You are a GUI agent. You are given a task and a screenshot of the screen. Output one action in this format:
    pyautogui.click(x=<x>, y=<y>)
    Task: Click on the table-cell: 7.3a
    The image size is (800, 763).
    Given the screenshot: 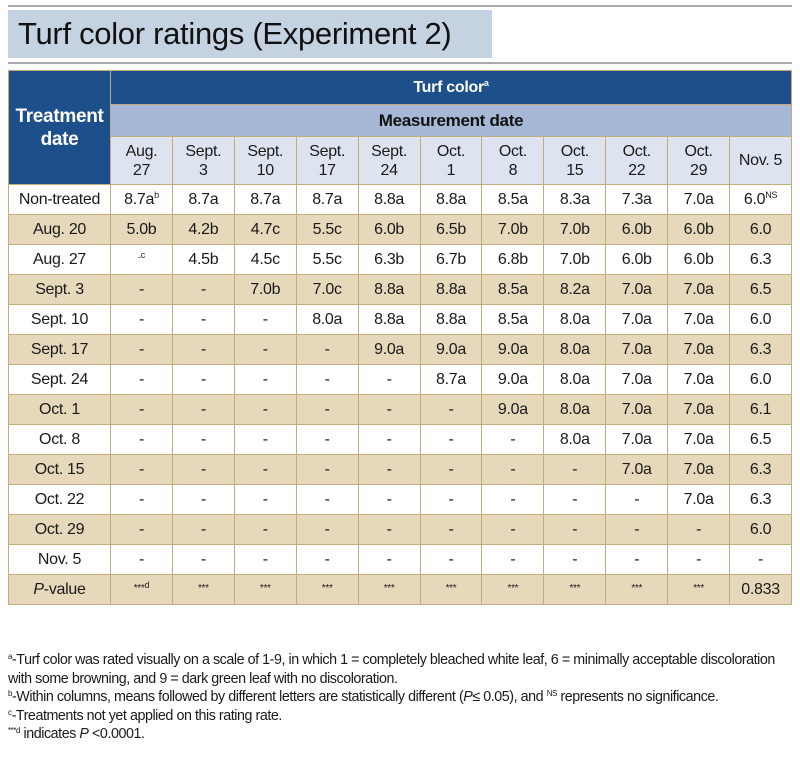 What is the action you would take?
    pyautogui.click(x=637, y=199)
    